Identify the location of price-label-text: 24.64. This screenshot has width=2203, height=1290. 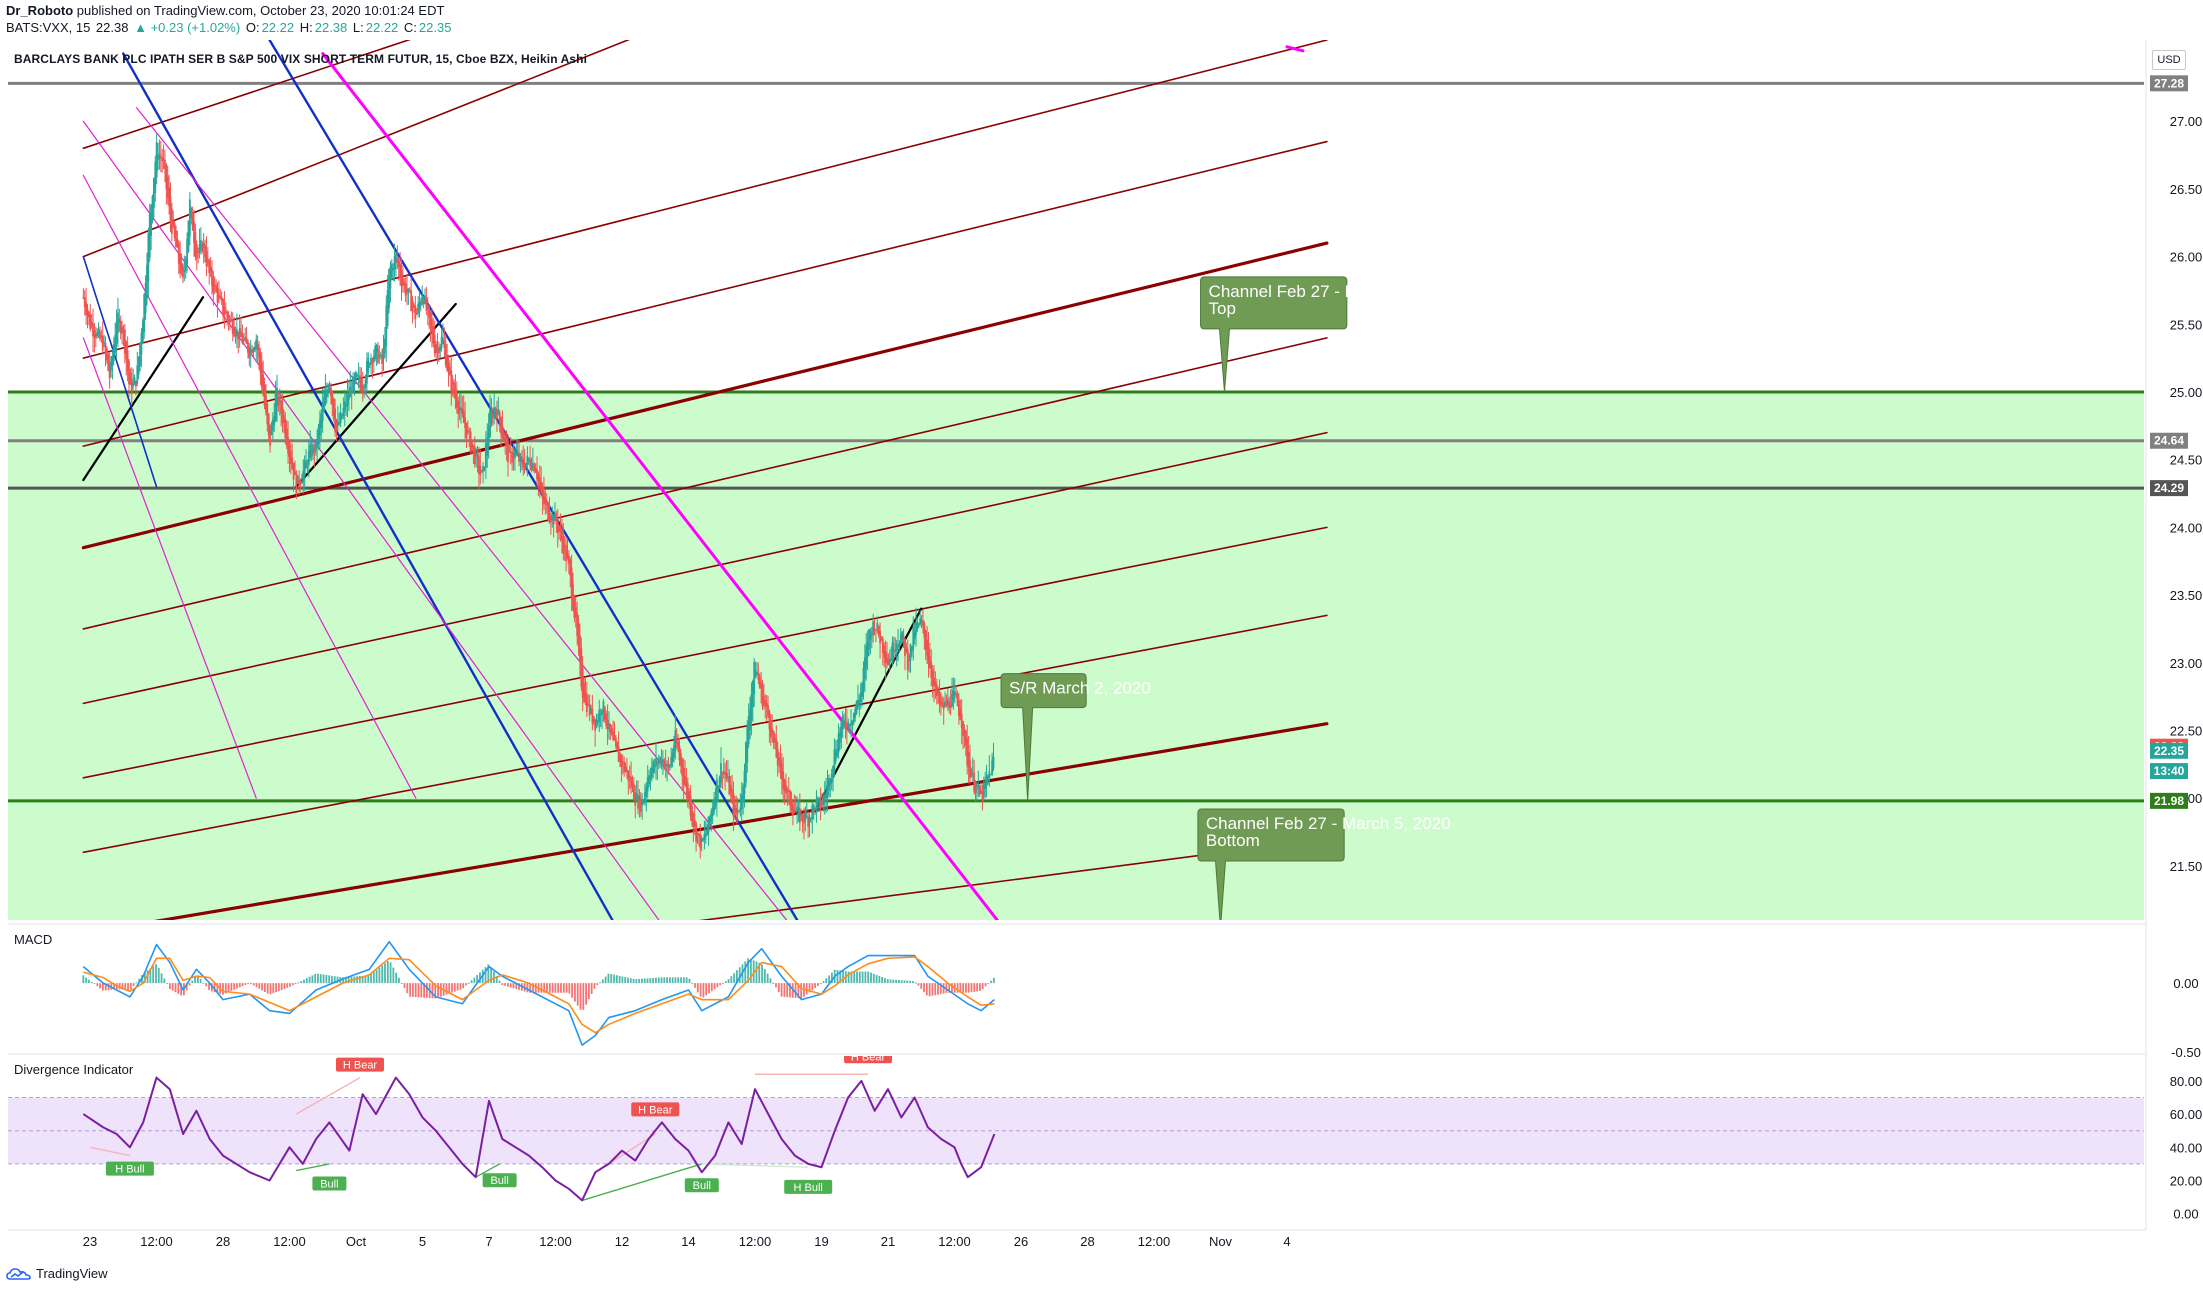
(2169, 441).